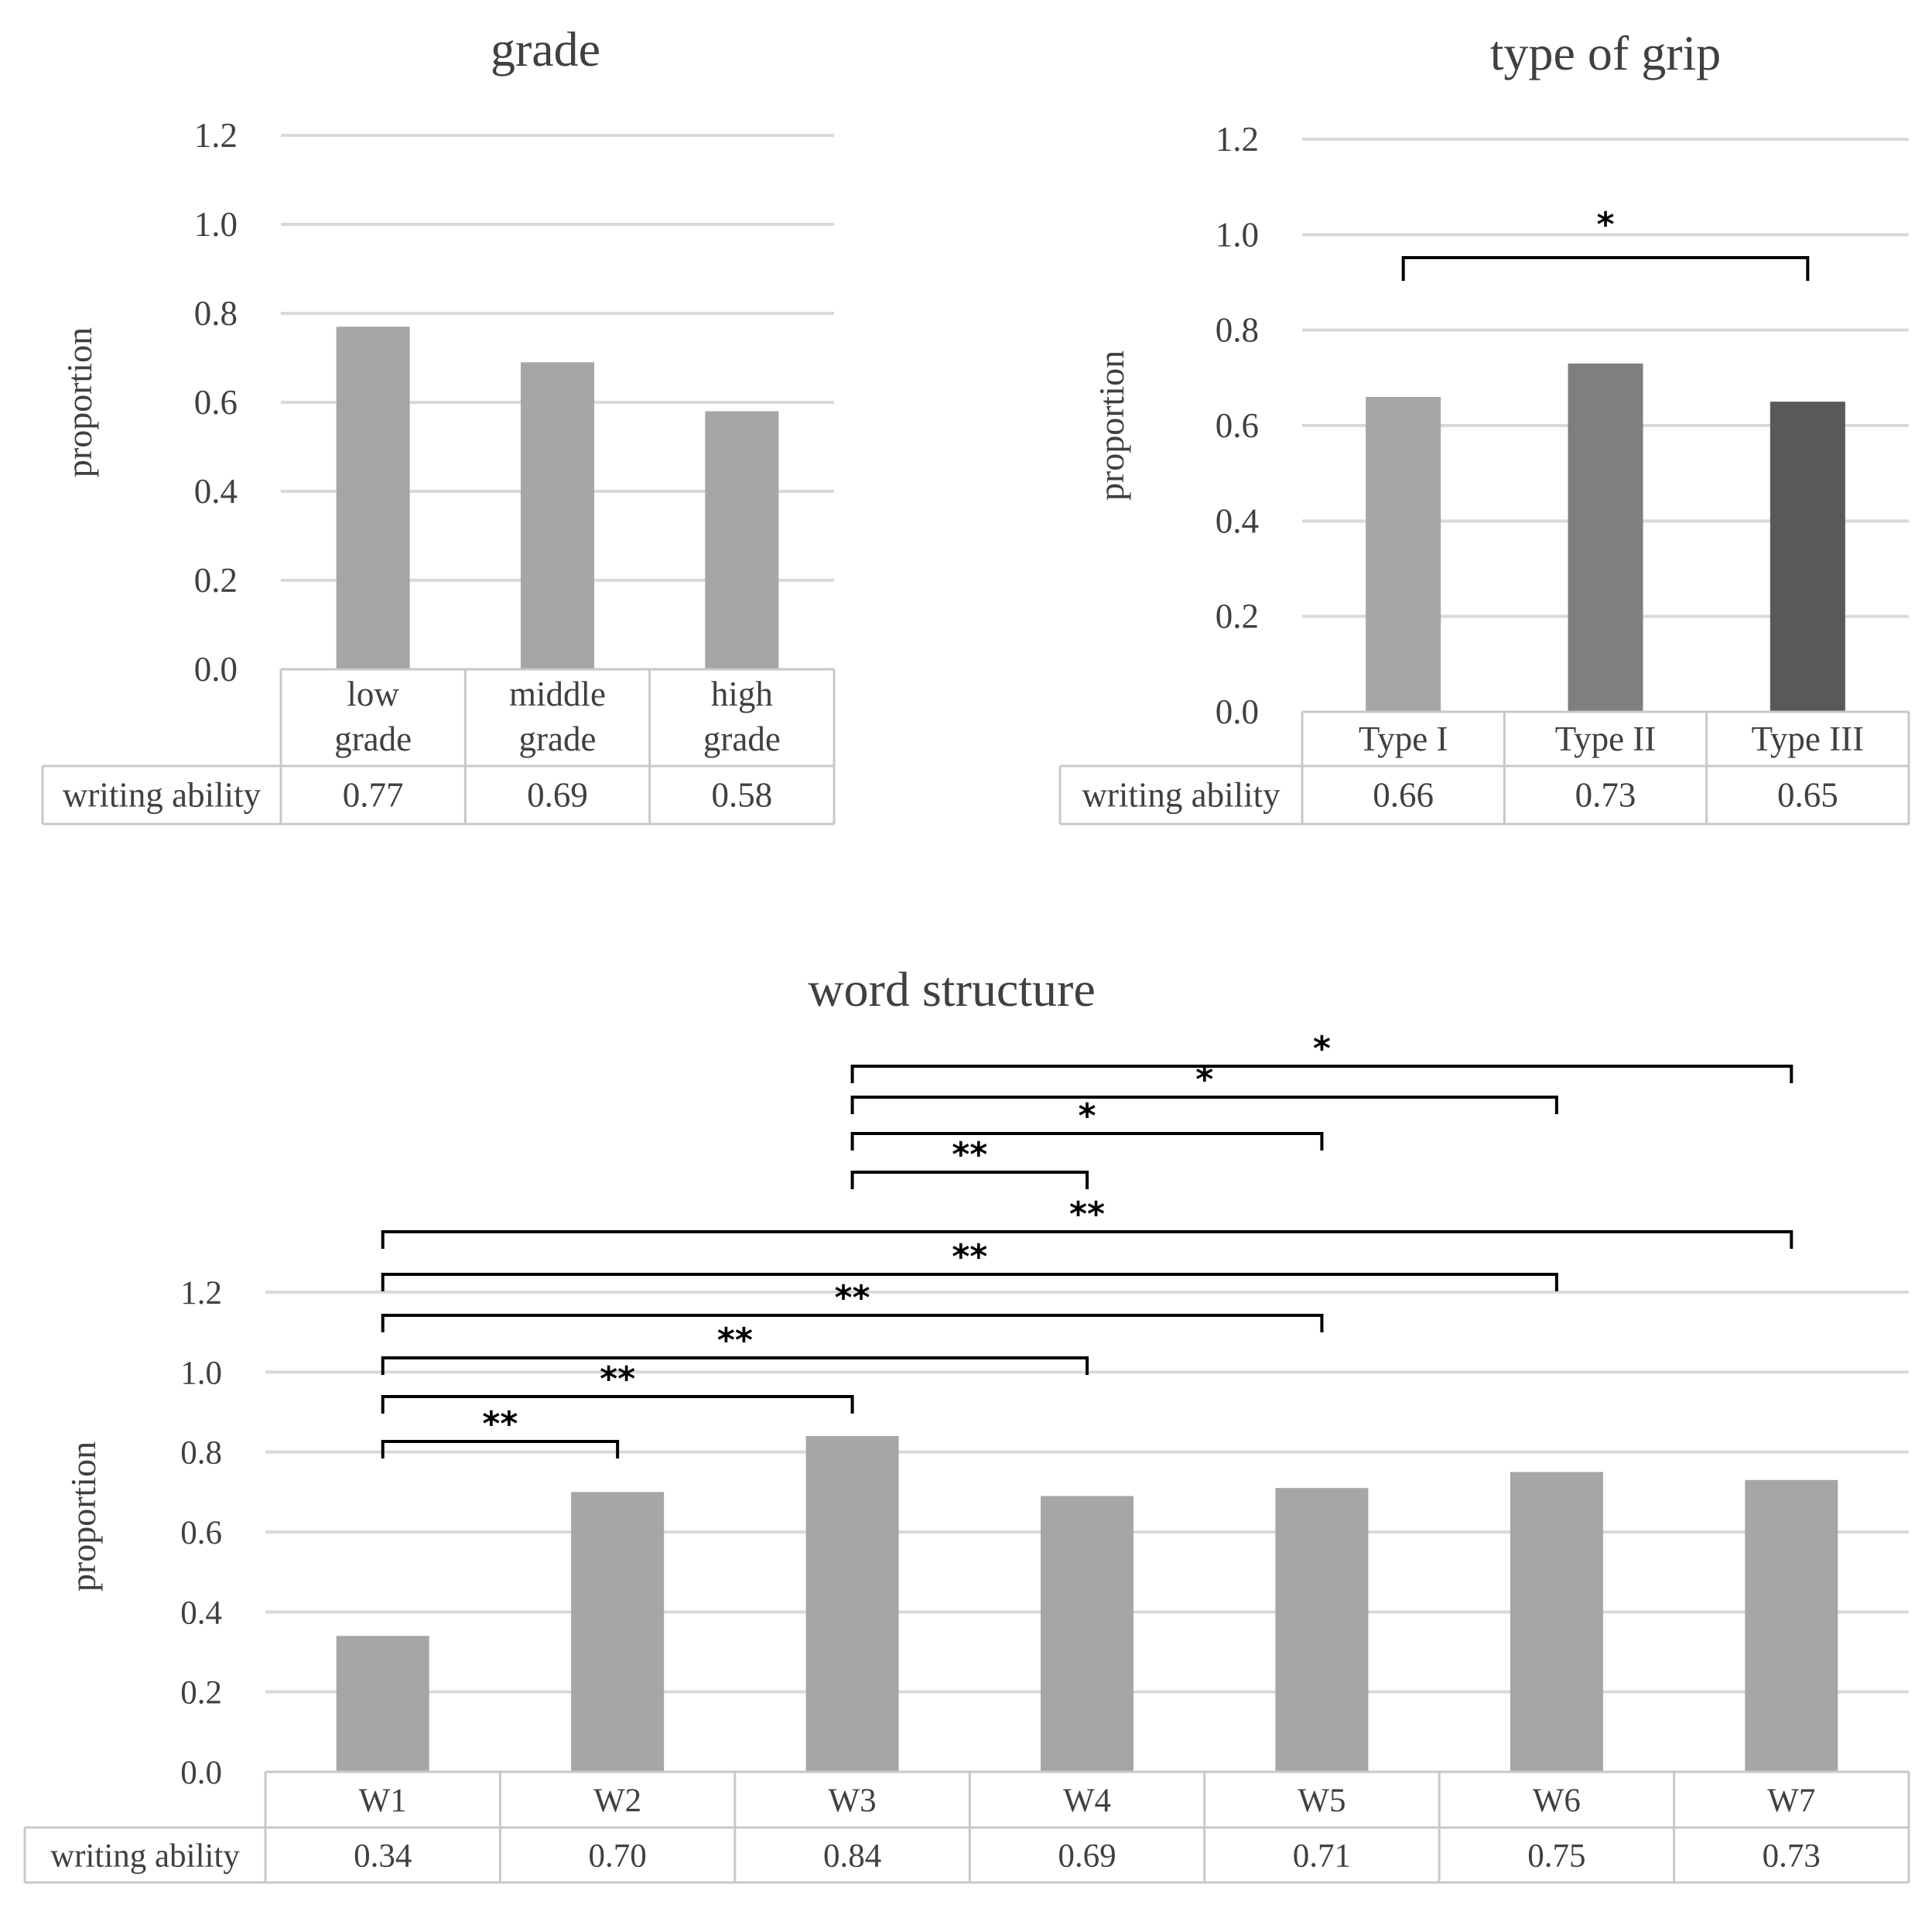 This screenshot has height=1908, width=1932. I want to click on x-tick-label: W5, so click(1322, 1801).